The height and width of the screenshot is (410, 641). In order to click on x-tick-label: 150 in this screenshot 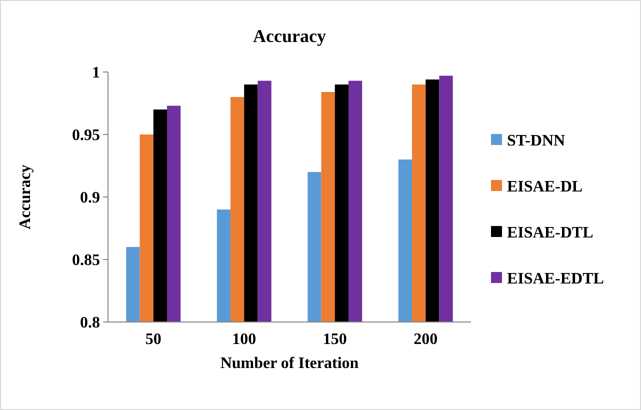, I will do `click(334, 339)`.